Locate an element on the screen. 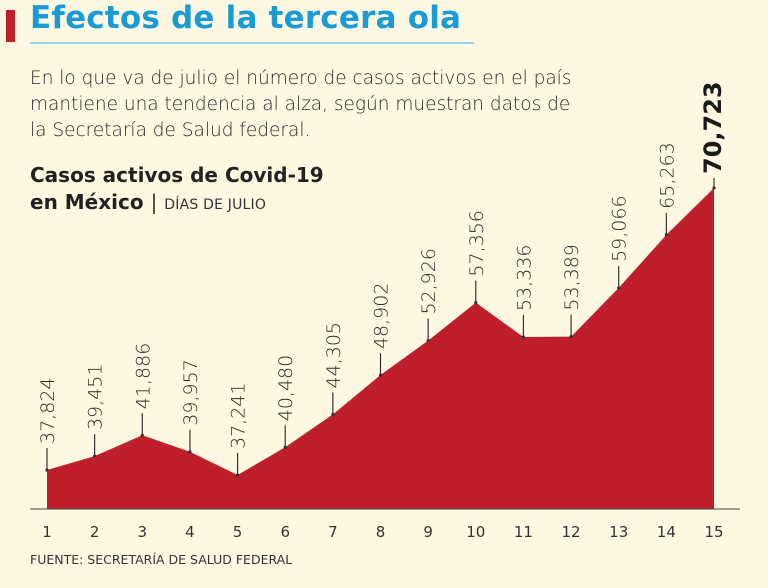 This screenshot has height=588, width=768. data-label: 39,957 is located at coordinates (191, 392).